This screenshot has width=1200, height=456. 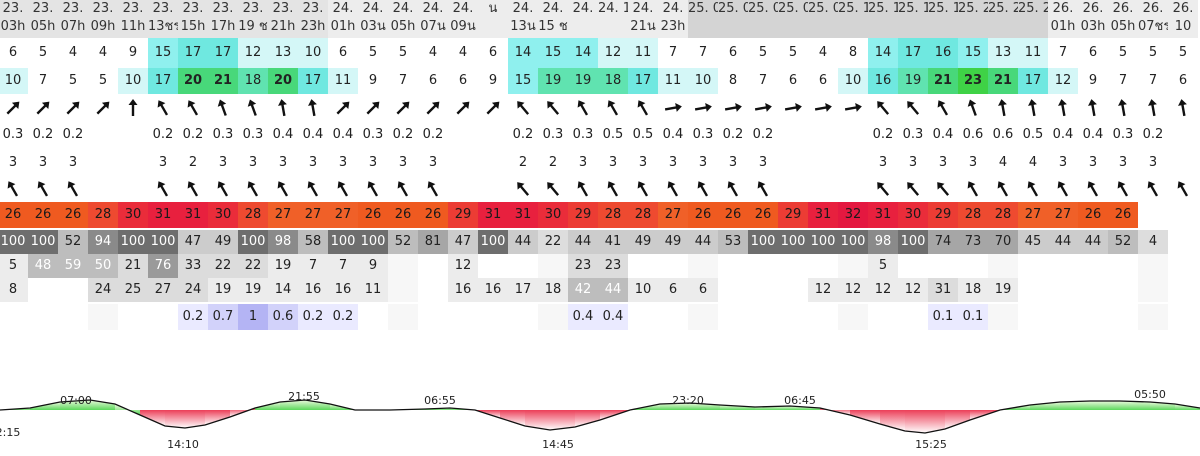 I want to click on column-hour: 10, so click(x=1183, y=26).